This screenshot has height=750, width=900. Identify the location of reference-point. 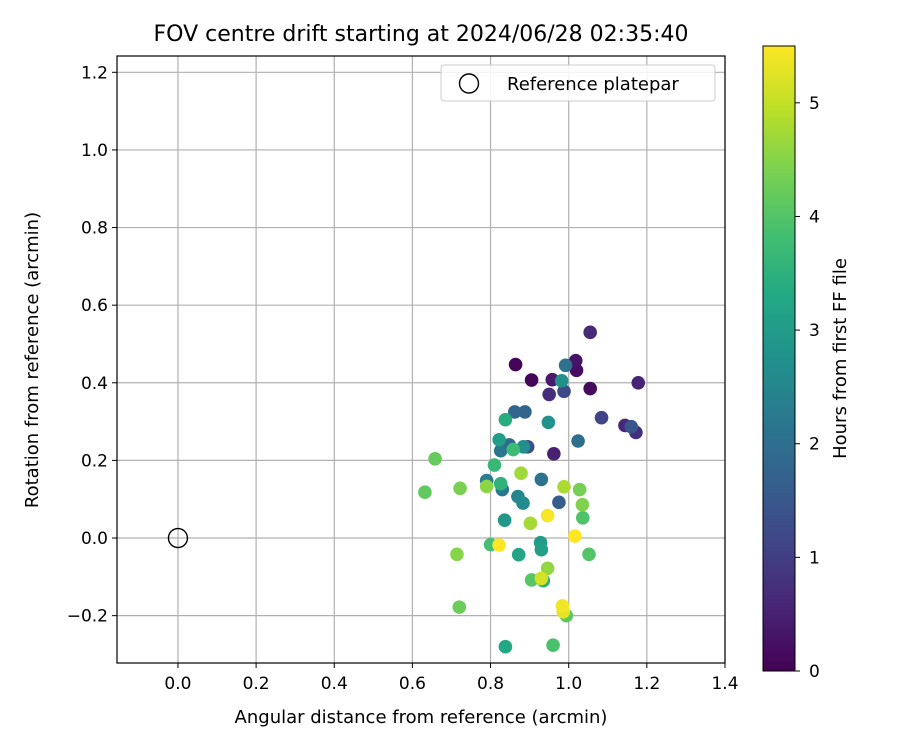
(178, 538).